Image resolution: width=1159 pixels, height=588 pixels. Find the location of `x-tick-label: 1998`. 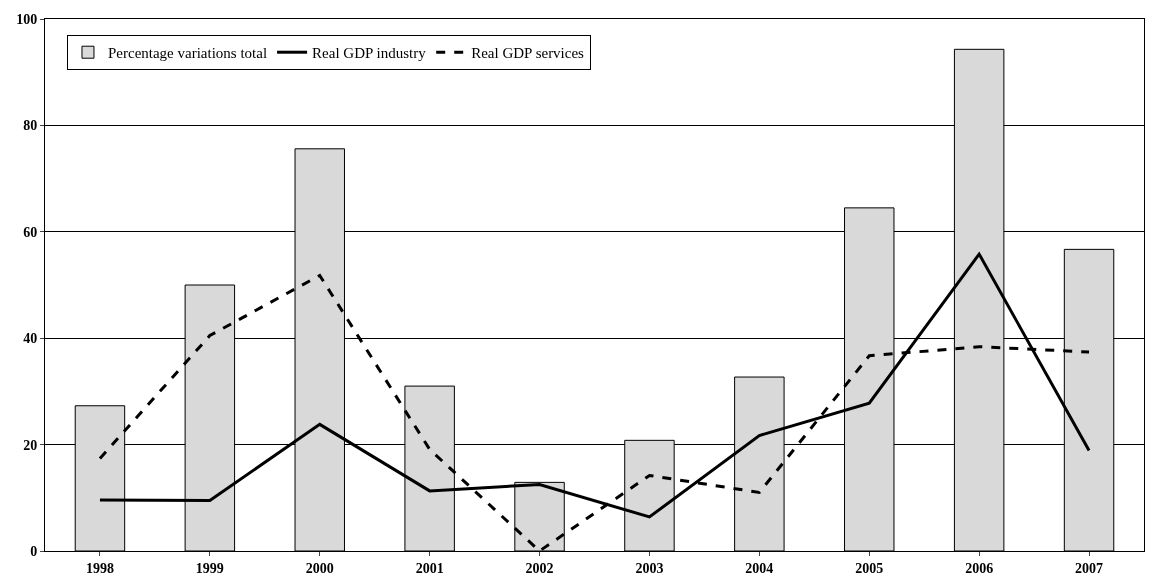

x-tick-label: 1998 is located at coordinates (99, 568).